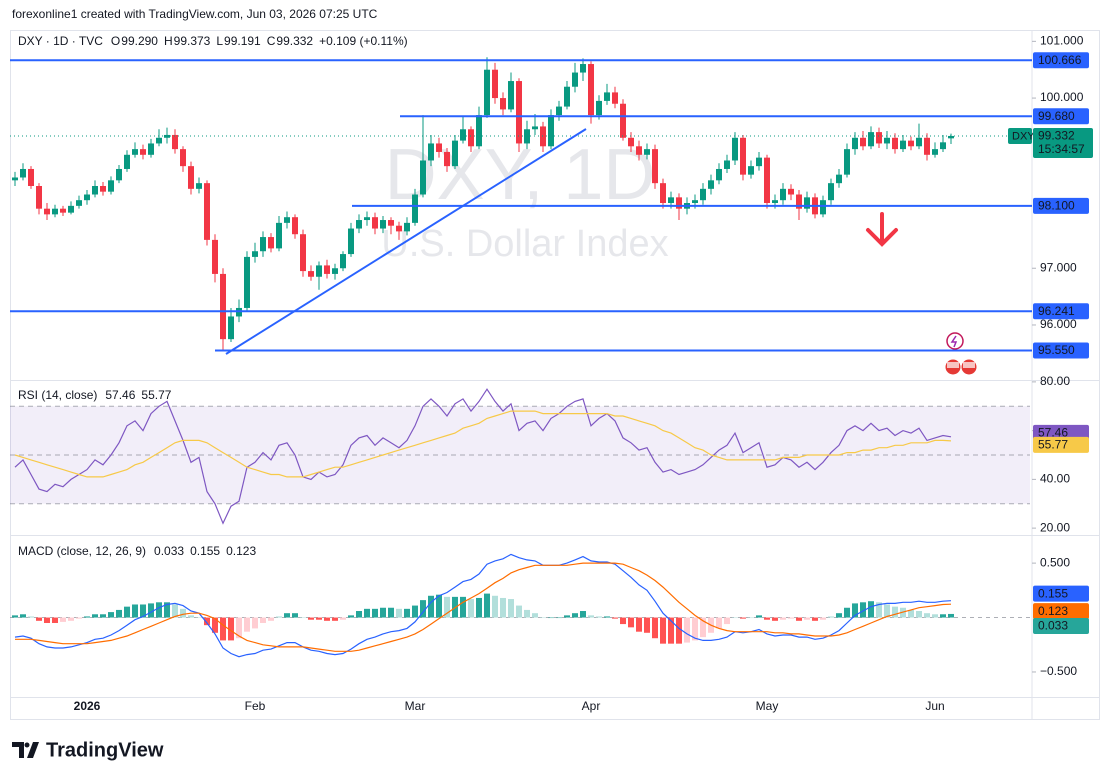  I want to click on legend-value: 55.77, so click(156, 395).